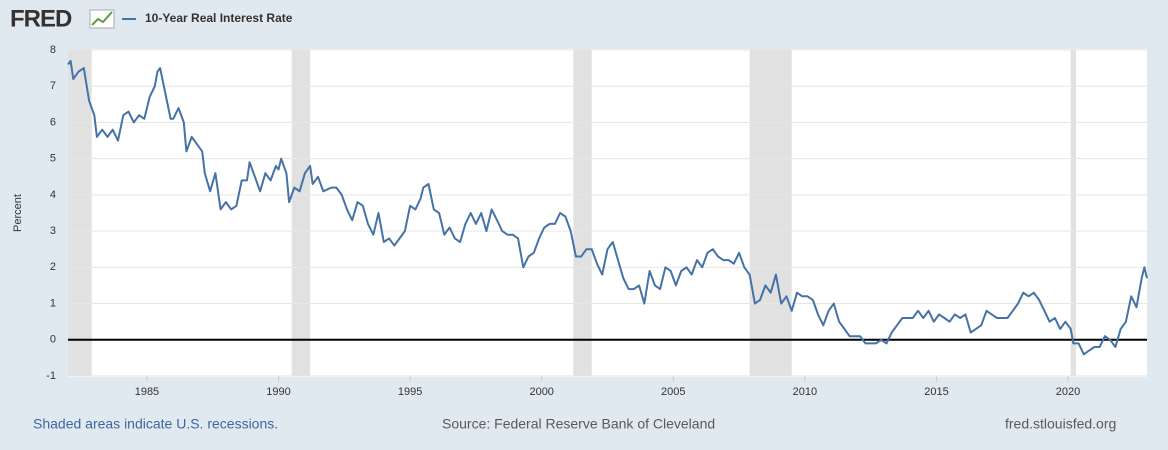 This screenshot has height=450, width=1168. What do you see at coordinates (147, 392) in the screenshot?
I see `x-tick-label: 1985` at bounding box center [147, 392].